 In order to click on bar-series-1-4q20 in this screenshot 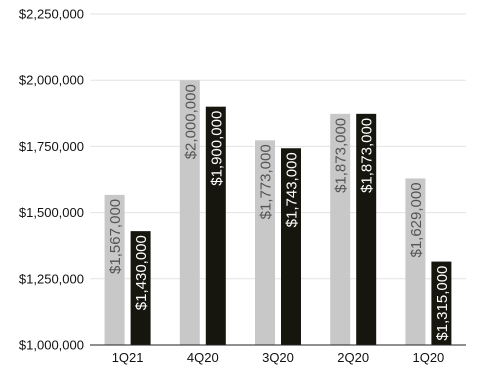, I will do `click(189, 212)`.